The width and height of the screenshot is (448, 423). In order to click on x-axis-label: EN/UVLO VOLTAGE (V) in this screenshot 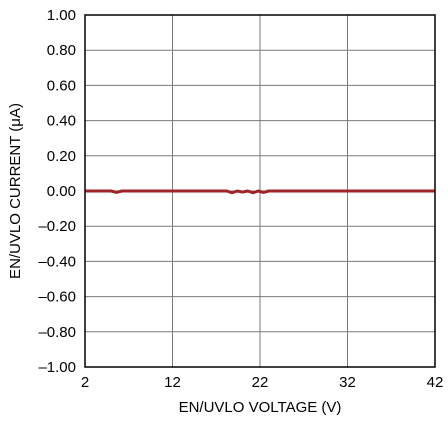, I will do `click(260, 407)`.